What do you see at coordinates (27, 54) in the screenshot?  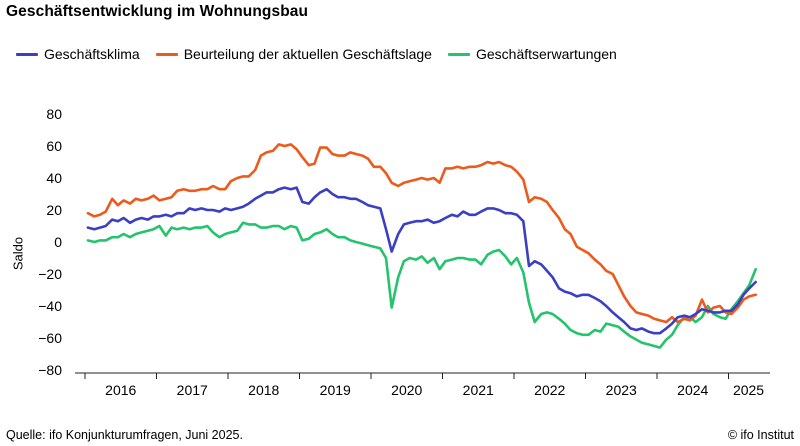 I see `legend-swatch-klima` at bounding box center [27, 54].